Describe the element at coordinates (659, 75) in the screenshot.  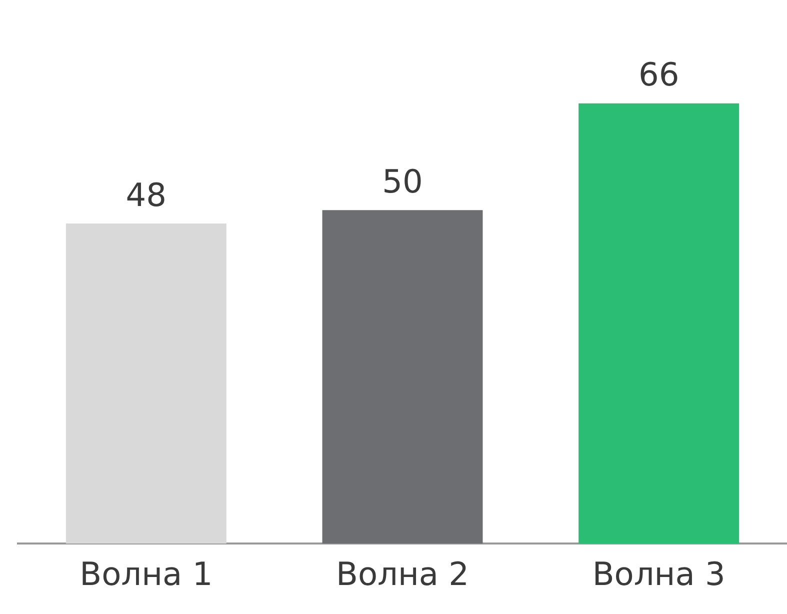
I see `data-label: 66` at that location.